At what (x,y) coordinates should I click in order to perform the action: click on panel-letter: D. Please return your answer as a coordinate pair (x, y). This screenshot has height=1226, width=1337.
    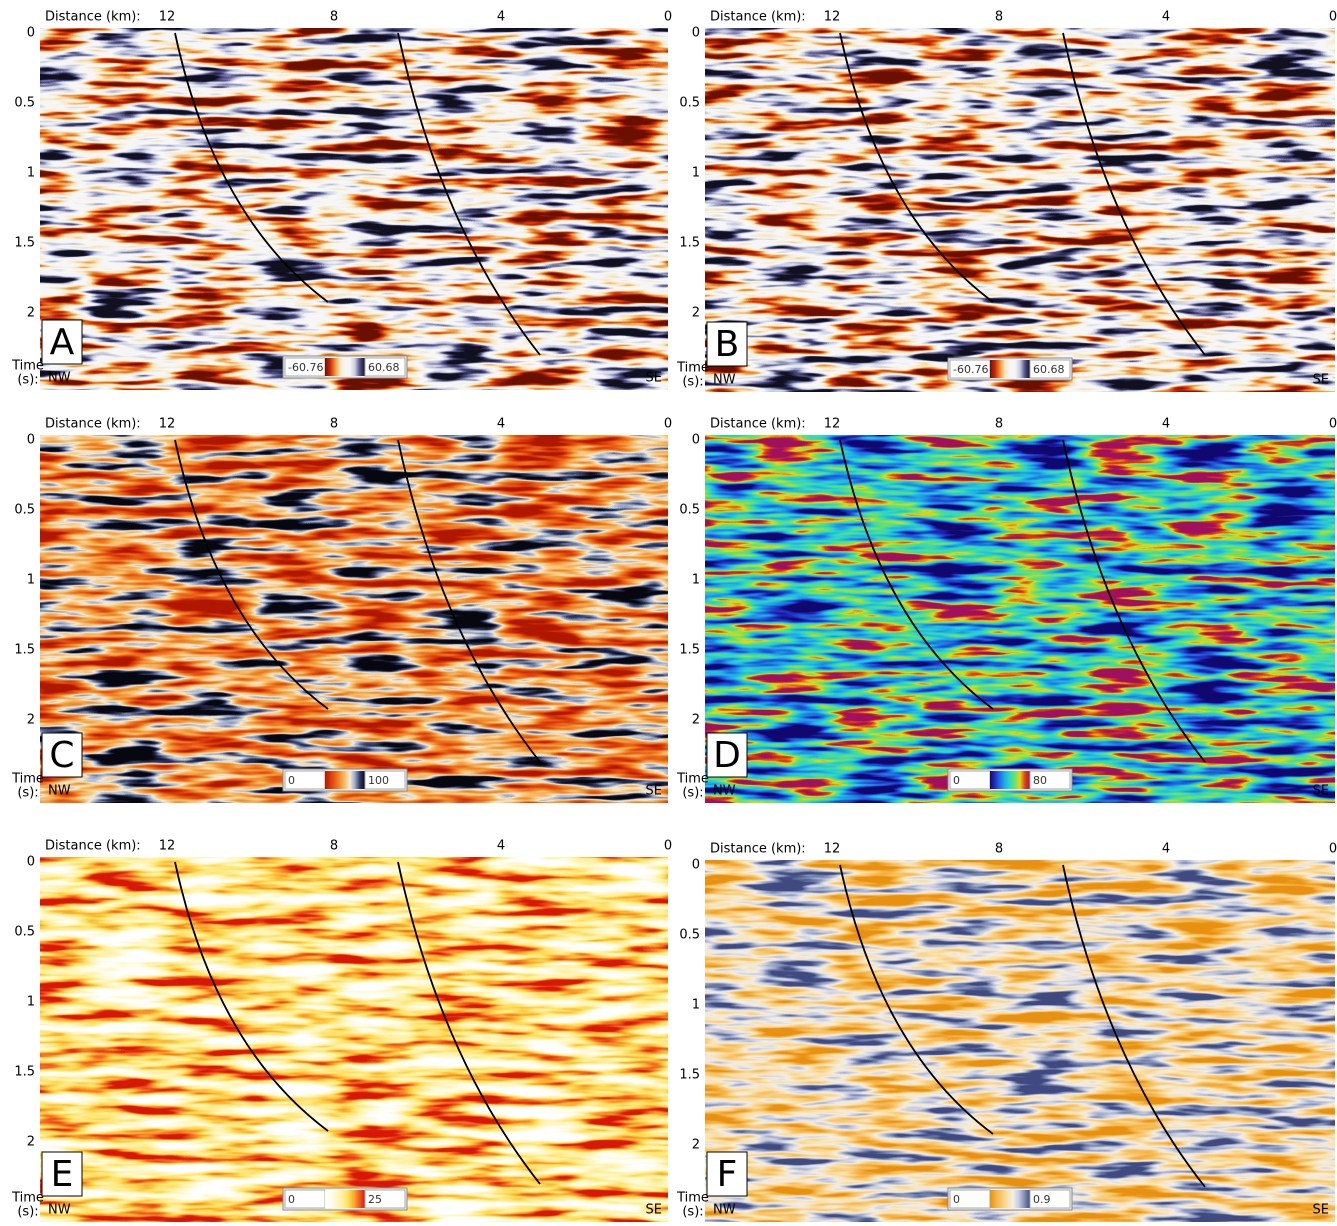
    Looking at the image, I should click on (727, 755).